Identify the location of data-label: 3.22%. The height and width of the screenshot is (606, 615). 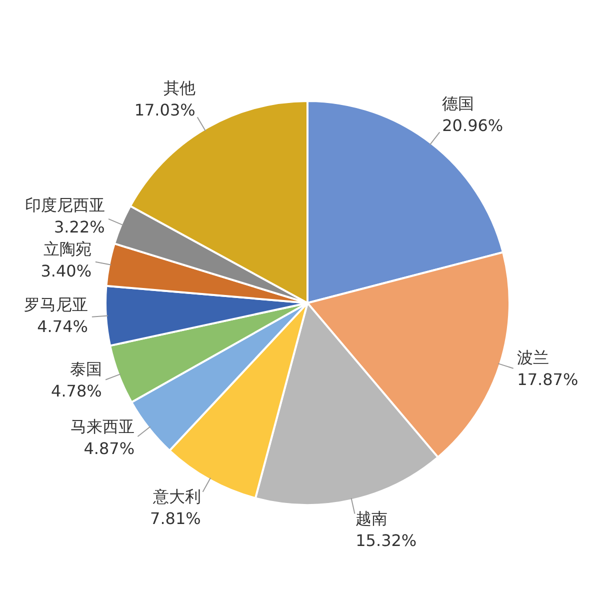
(79, 227).